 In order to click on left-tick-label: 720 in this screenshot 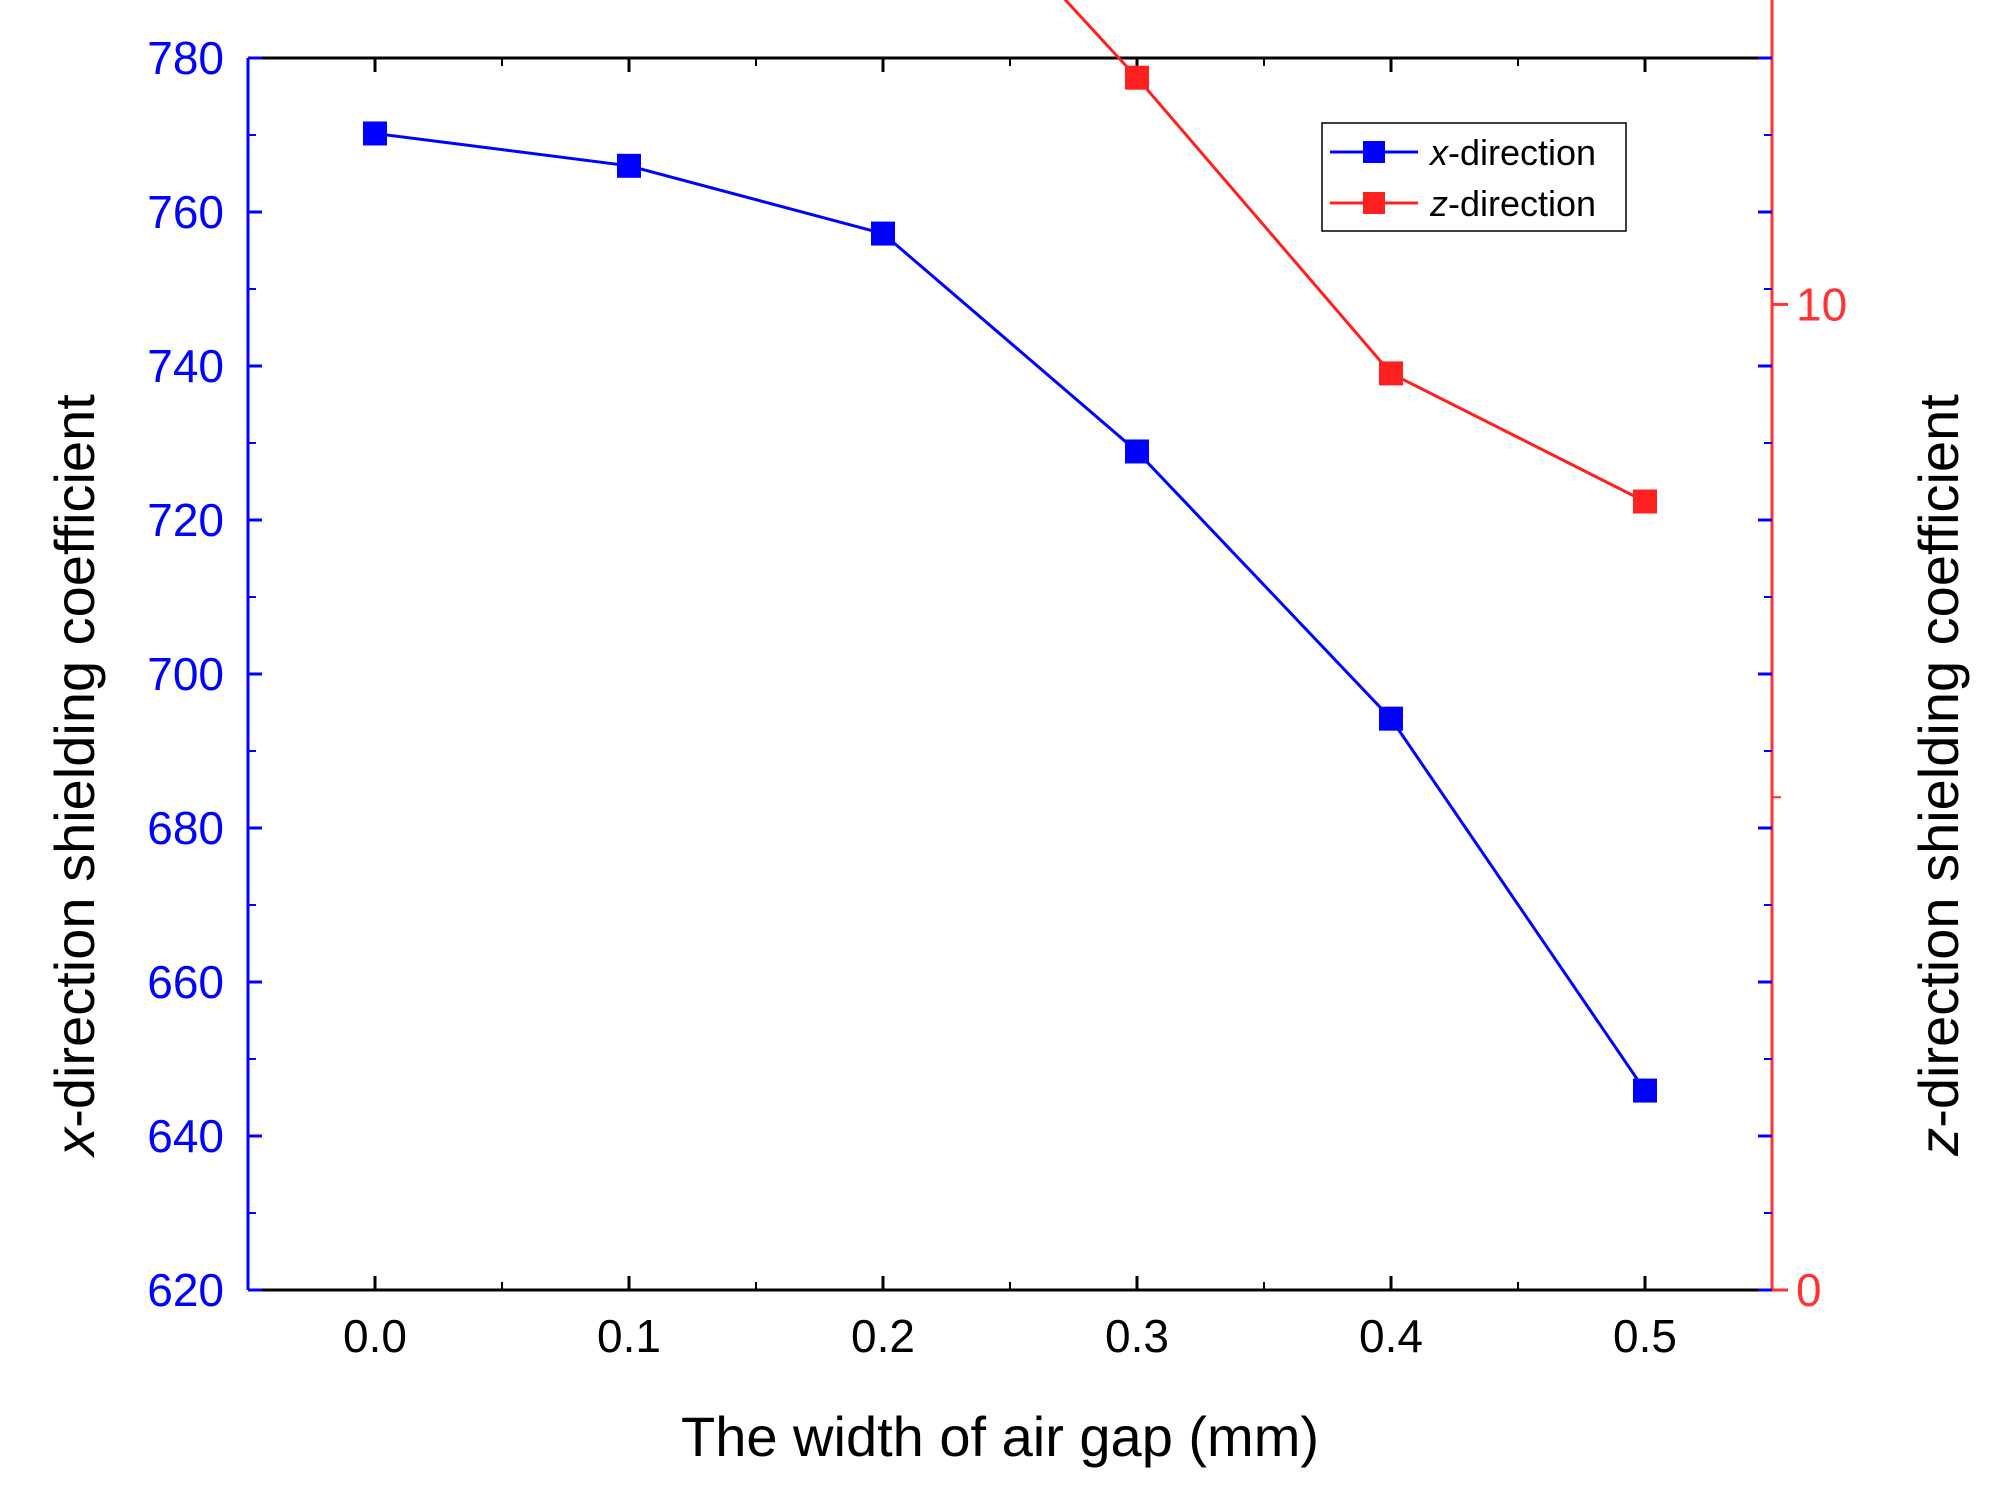, I will do `click(185, 520)`.